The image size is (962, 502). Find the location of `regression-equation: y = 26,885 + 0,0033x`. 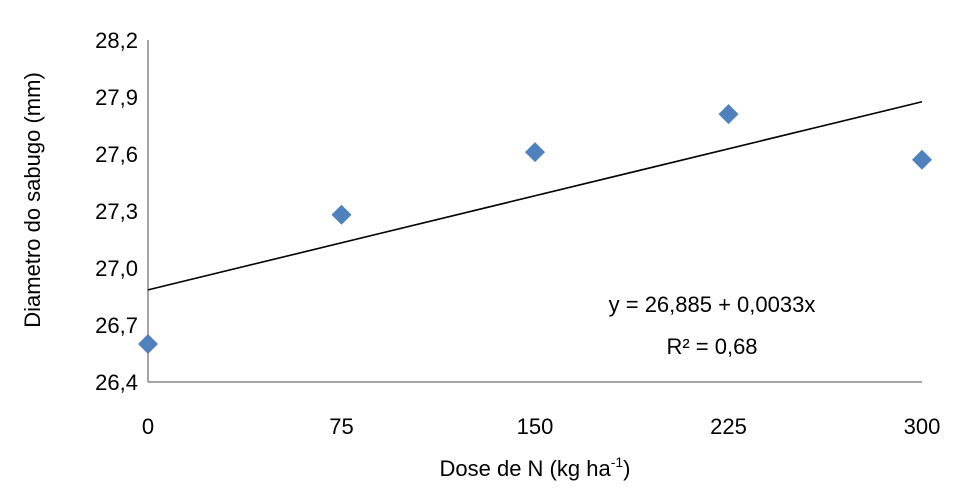

regression-equation: y = 26,885 + 0,0033x is located at coordinates (712, 304).